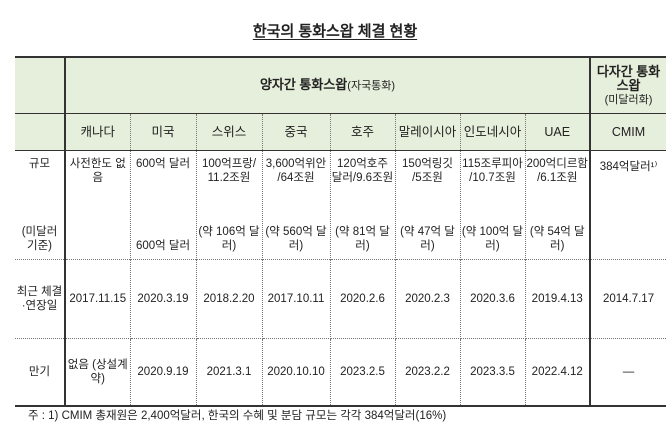  What do you see at coordinates (628, 78) in the screenshot?
I see `multilateral-title: 다자간 통화스왑` at bounding box center [628, 78].